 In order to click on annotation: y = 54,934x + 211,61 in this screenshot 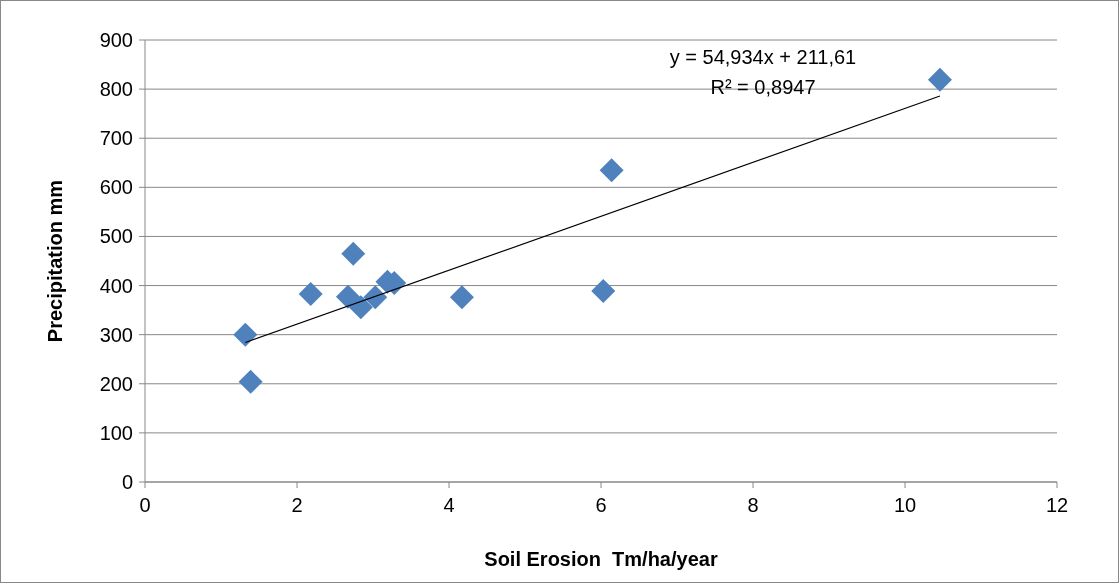, I will do `click(763, 57)`.